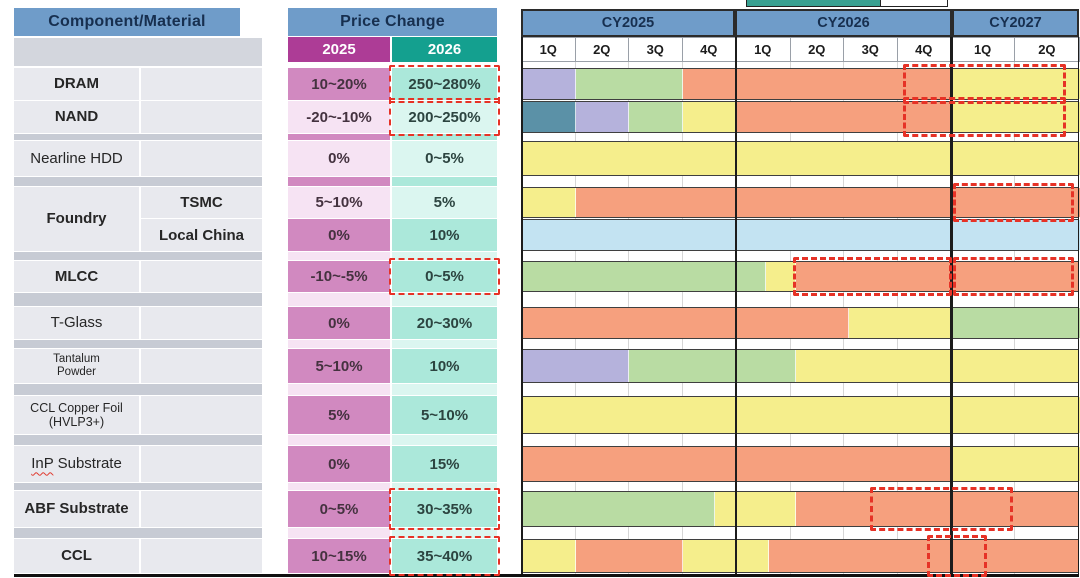 The width and height of the screenshot is (1080, 578). I want to click on quarter-header-cy2026-4q: 4Q, so click(923, 49).